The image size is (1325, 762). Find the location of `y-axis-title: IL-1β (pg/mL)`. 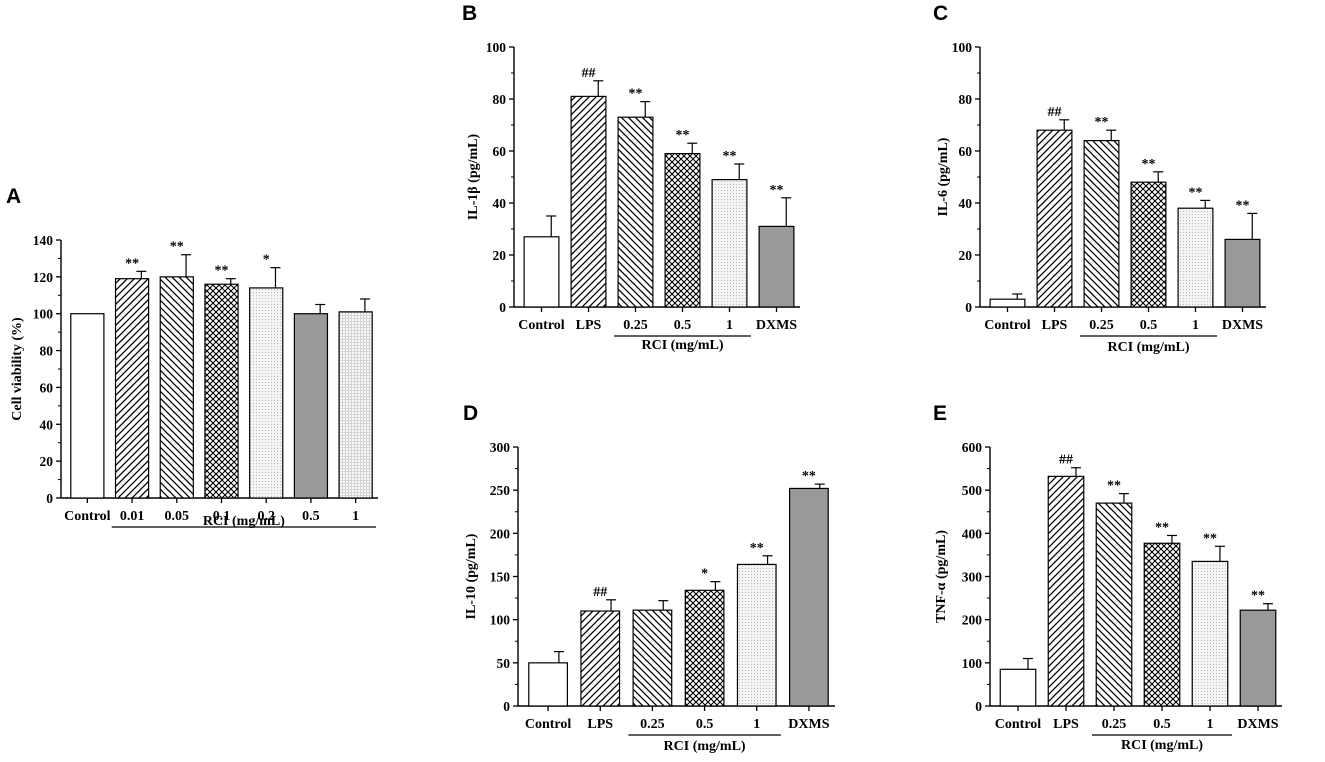

y-axis-title: IL-1β (pg/mL) is located at coordinates (473, 177).